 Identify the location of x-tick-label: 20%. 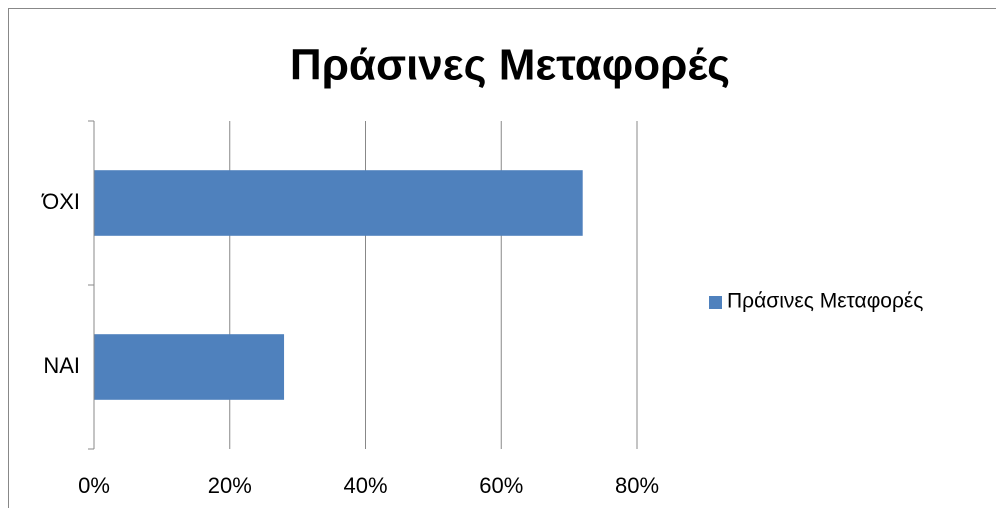
(230, 485).